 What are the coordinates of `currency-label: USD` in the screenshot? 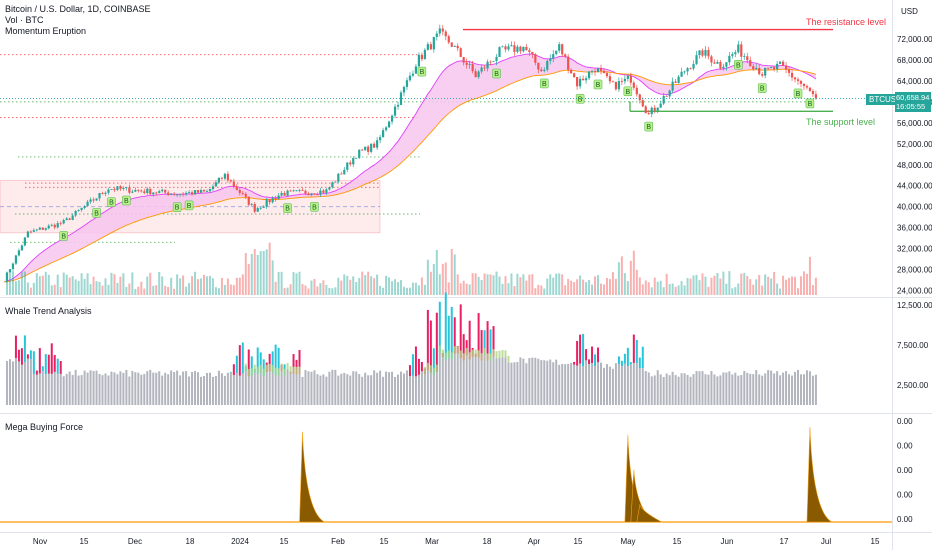 It's located at (909, 11).